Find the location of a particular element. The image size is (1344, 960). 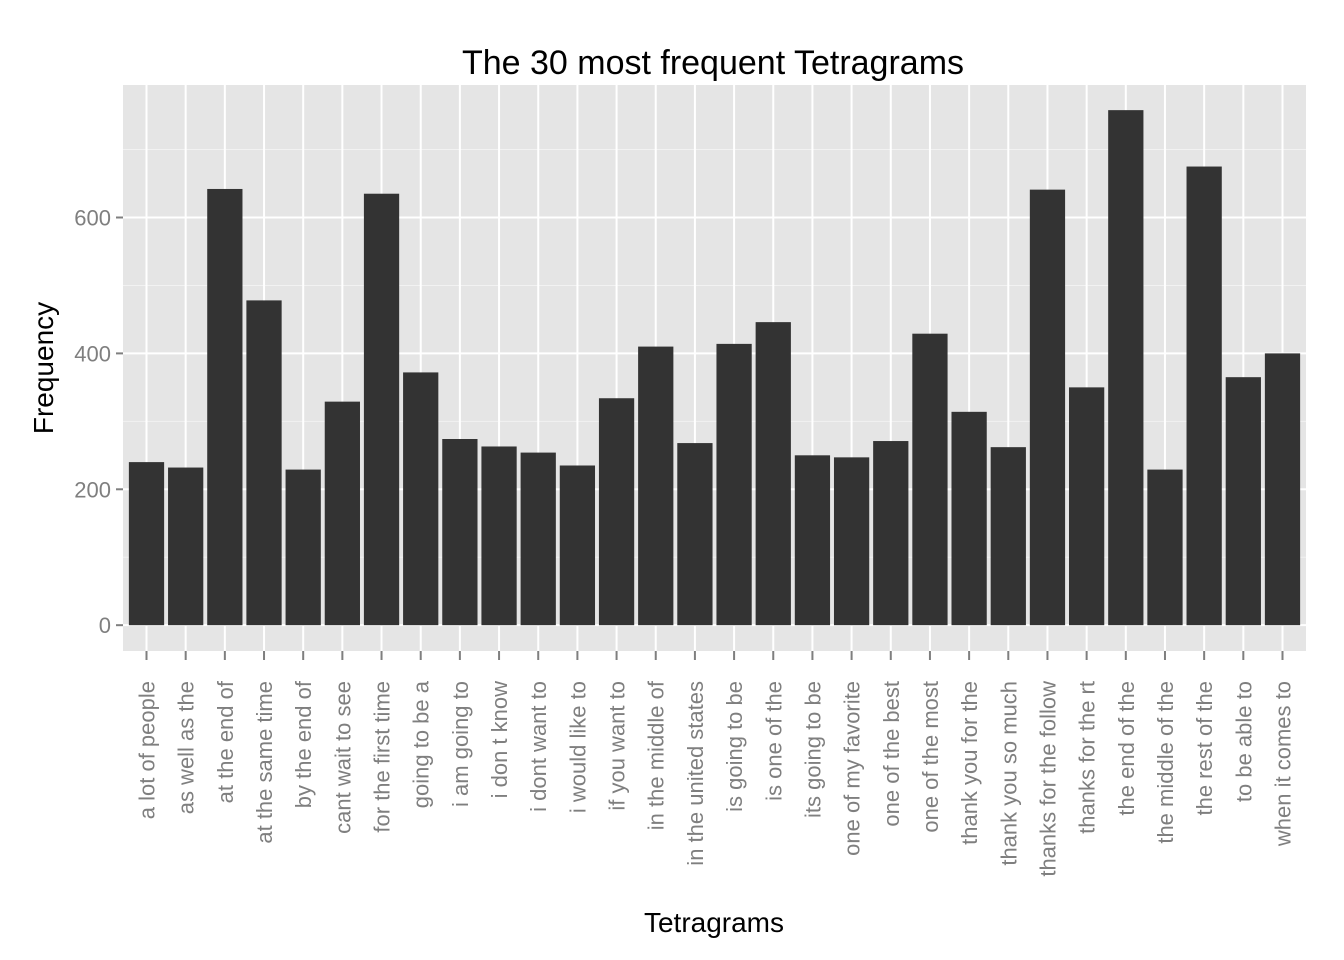

x-tick-label: for the first time is located at coordinates (382, 757).